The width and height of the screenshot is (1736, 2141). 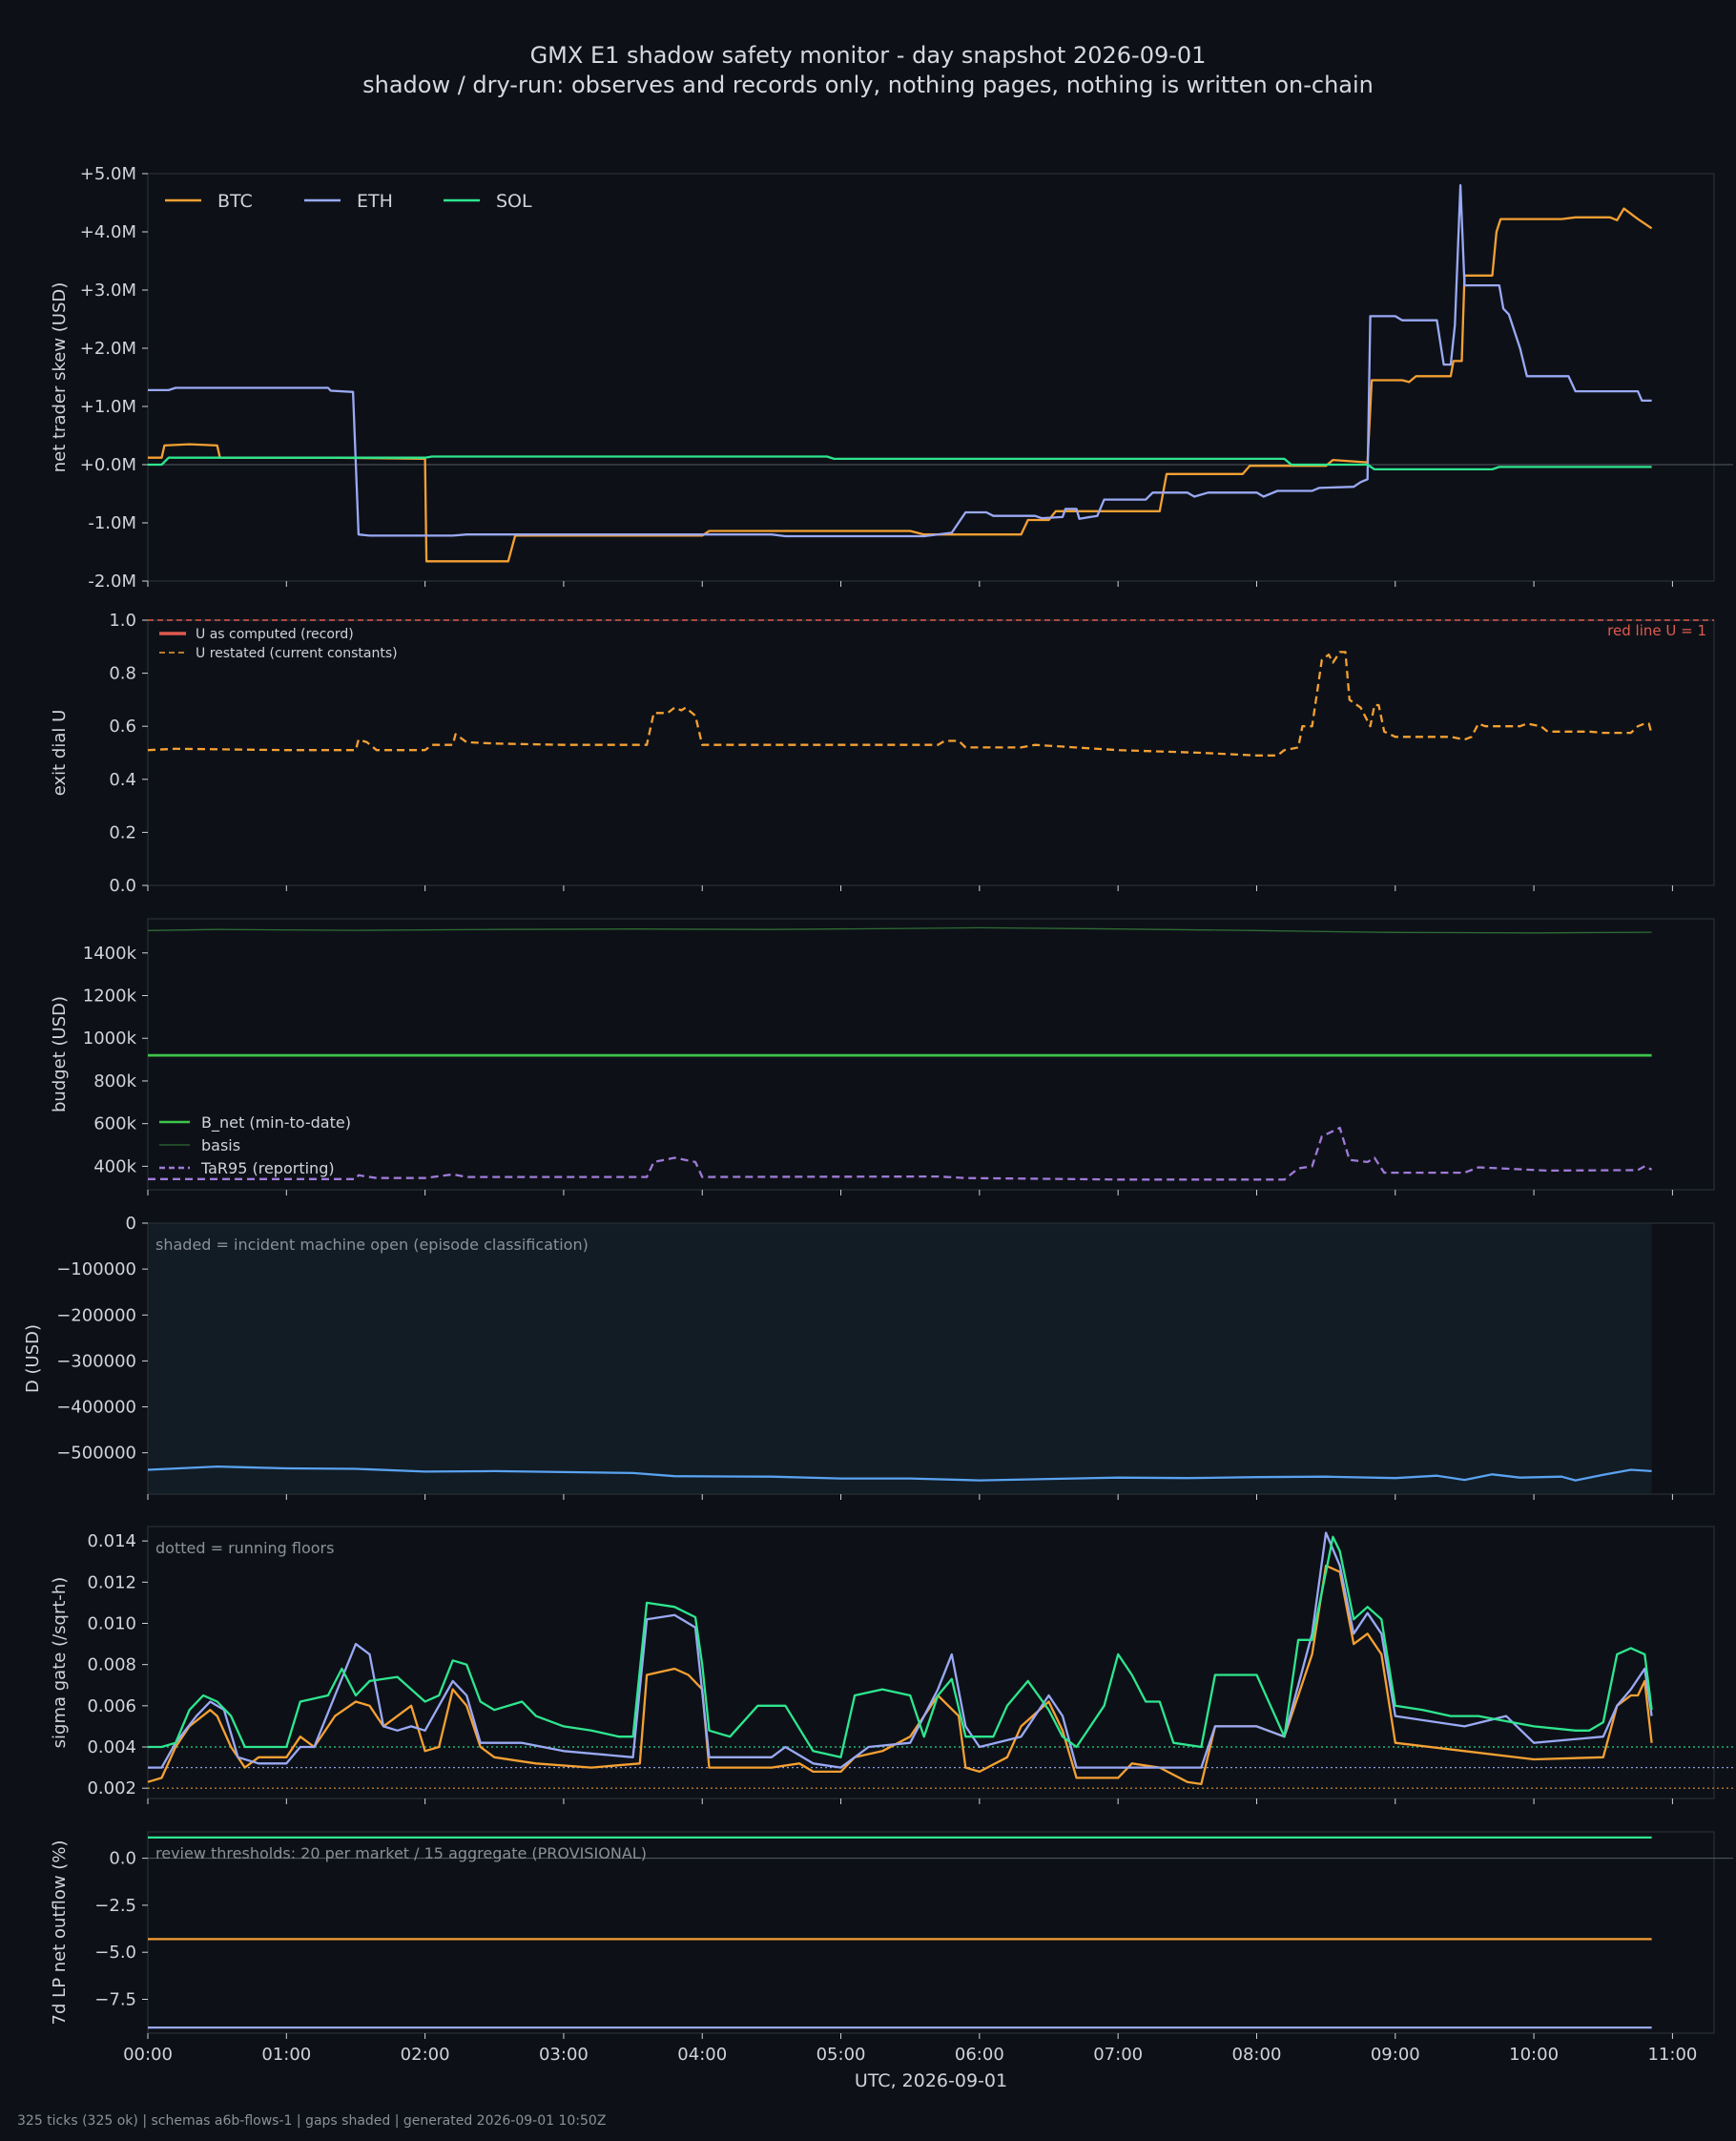 What do you see at coordinates (112, 582) in the screenshot?
I see `y-tick-label: -2.0M` at bounding box center [112, 582].